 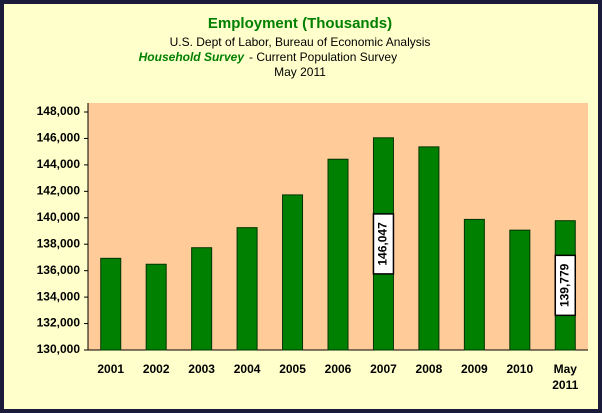 What do you see at coordinates (59, 111) in the screenshot?
I see `y-tick-label: 148,000` at bounding box center [59, 111].